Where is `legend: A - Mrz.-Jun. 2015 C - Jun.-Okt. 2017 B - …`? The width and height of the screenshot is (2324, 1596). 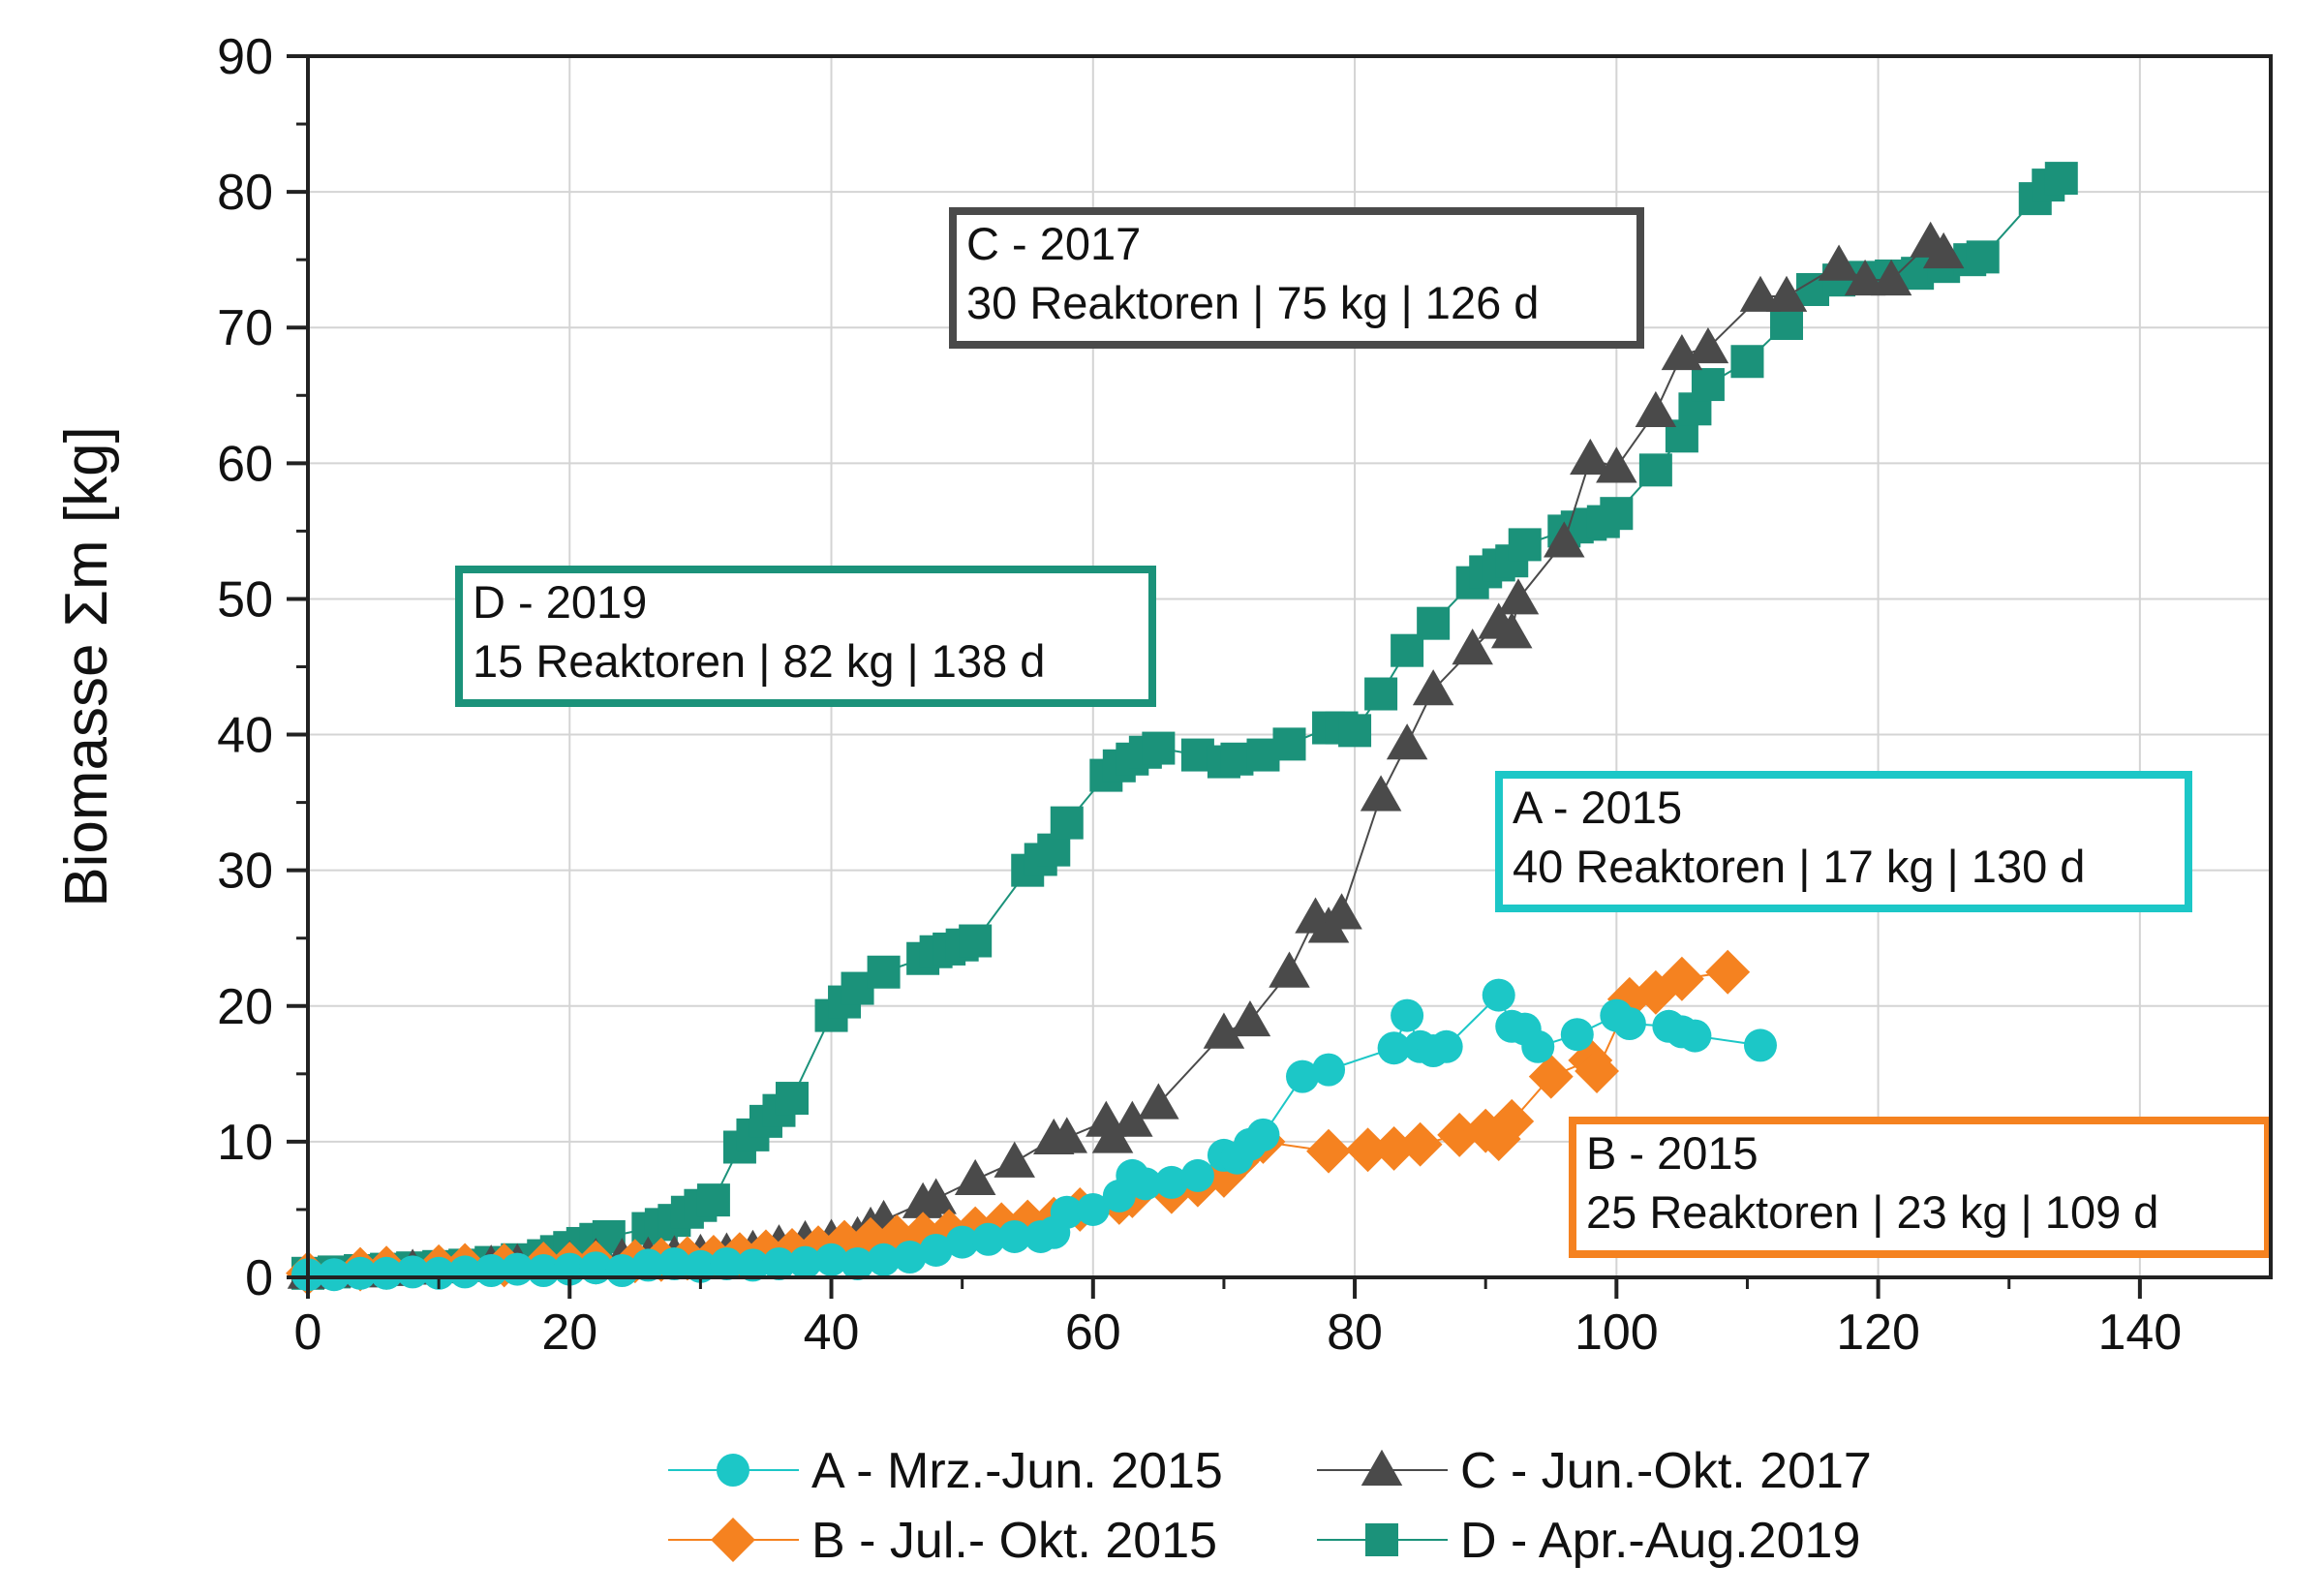 legend: A - Mrz.-Jun. 2015 C - Jun.-Okt. 2017 B - … is located at coordinates (1270, 1506).